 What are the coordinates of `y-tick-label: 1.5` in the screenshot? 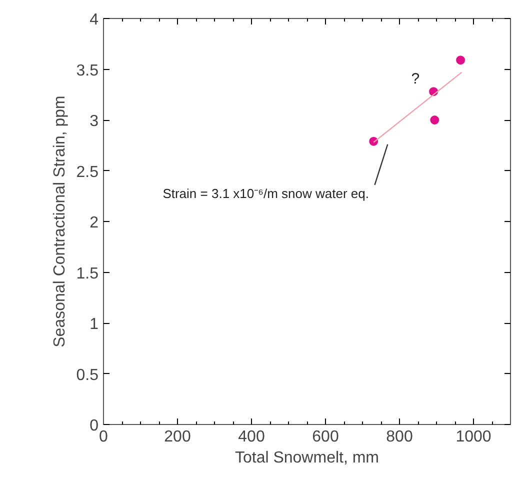 It's located at (87, 273).